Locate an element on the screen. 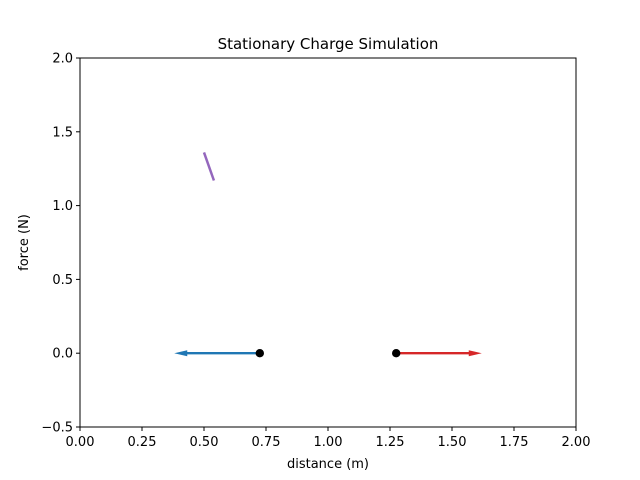  y-tick-label: 1.0 is located at coordinates (62, 206).